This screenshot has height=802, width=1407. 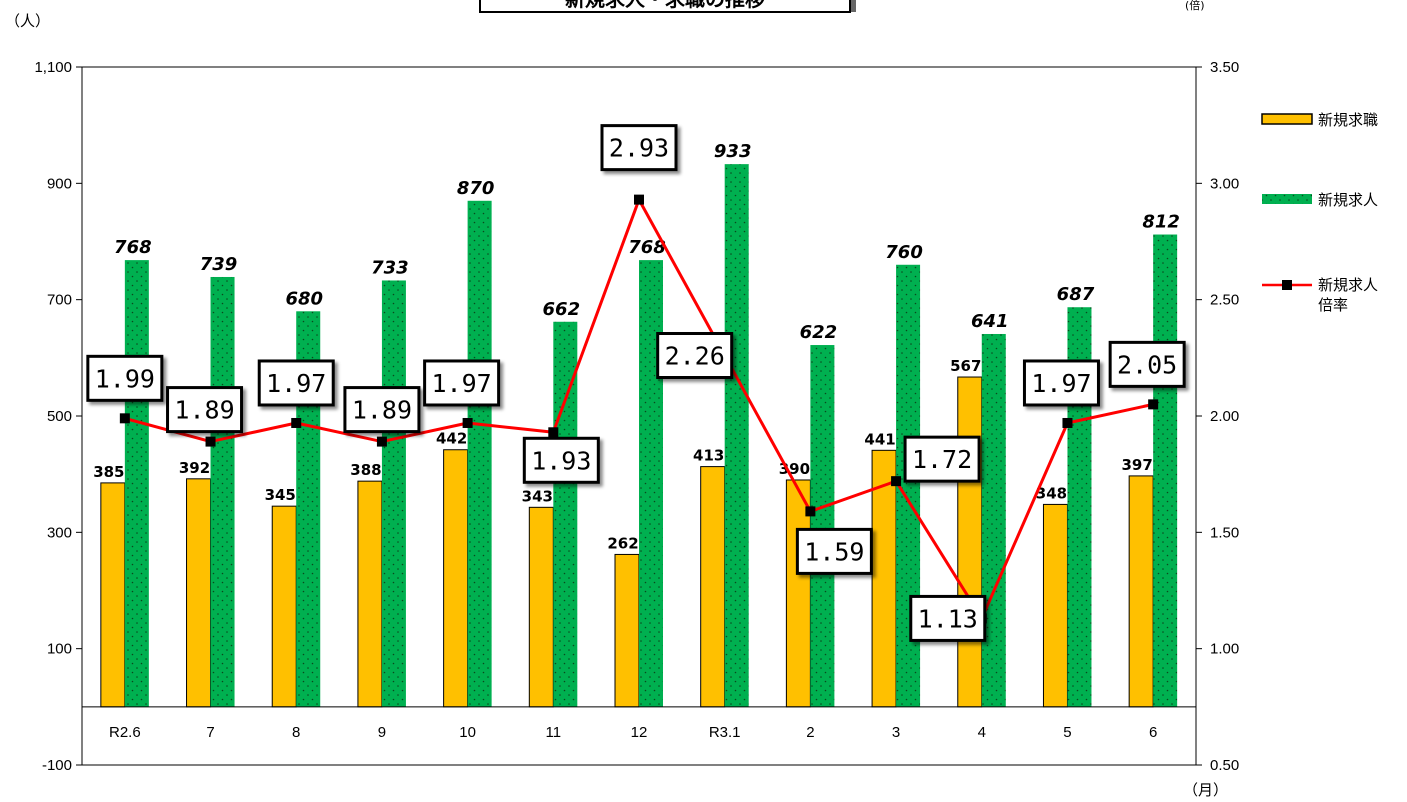 What do you see at coordinates (59, 183) in the screenshot?
I see `y-left-tick-label: 900` at bounding box center [59, 183].